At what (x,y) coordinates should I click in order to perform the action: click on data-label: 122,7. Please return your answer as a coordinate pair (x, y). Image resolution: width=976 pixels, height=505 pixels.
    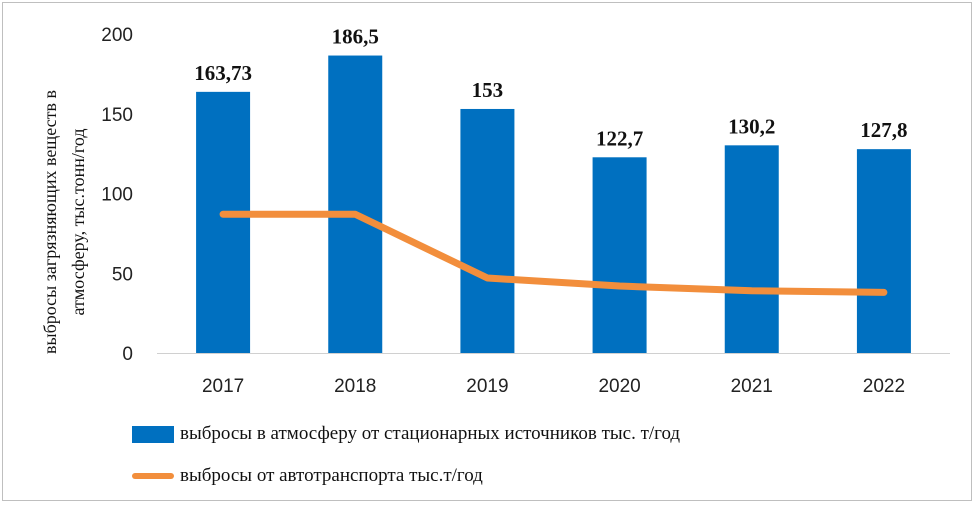
    Looking at the image, I should click on (619, 138).